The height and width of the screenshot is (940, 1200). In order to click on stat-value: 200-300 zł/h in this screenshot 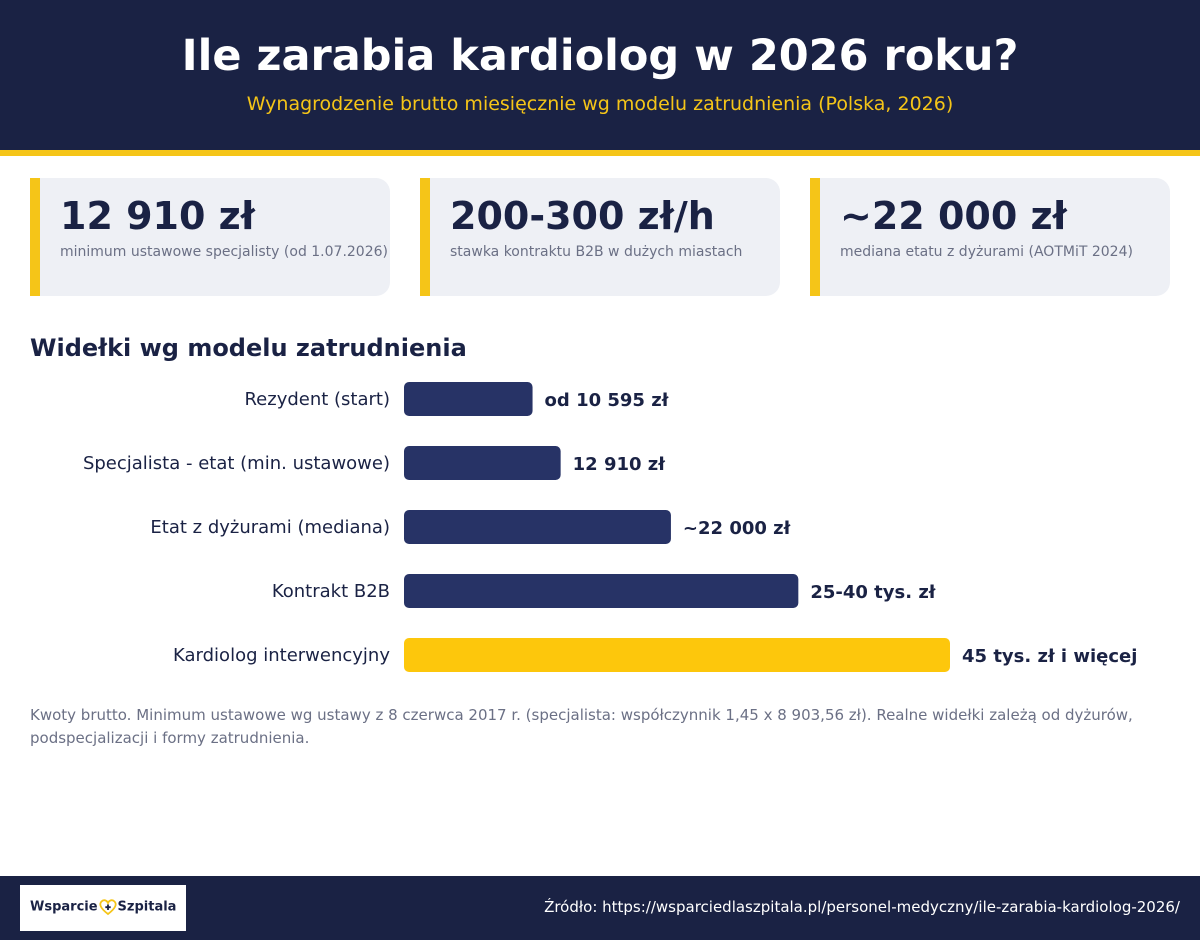, I will do `click(582, 216)`.